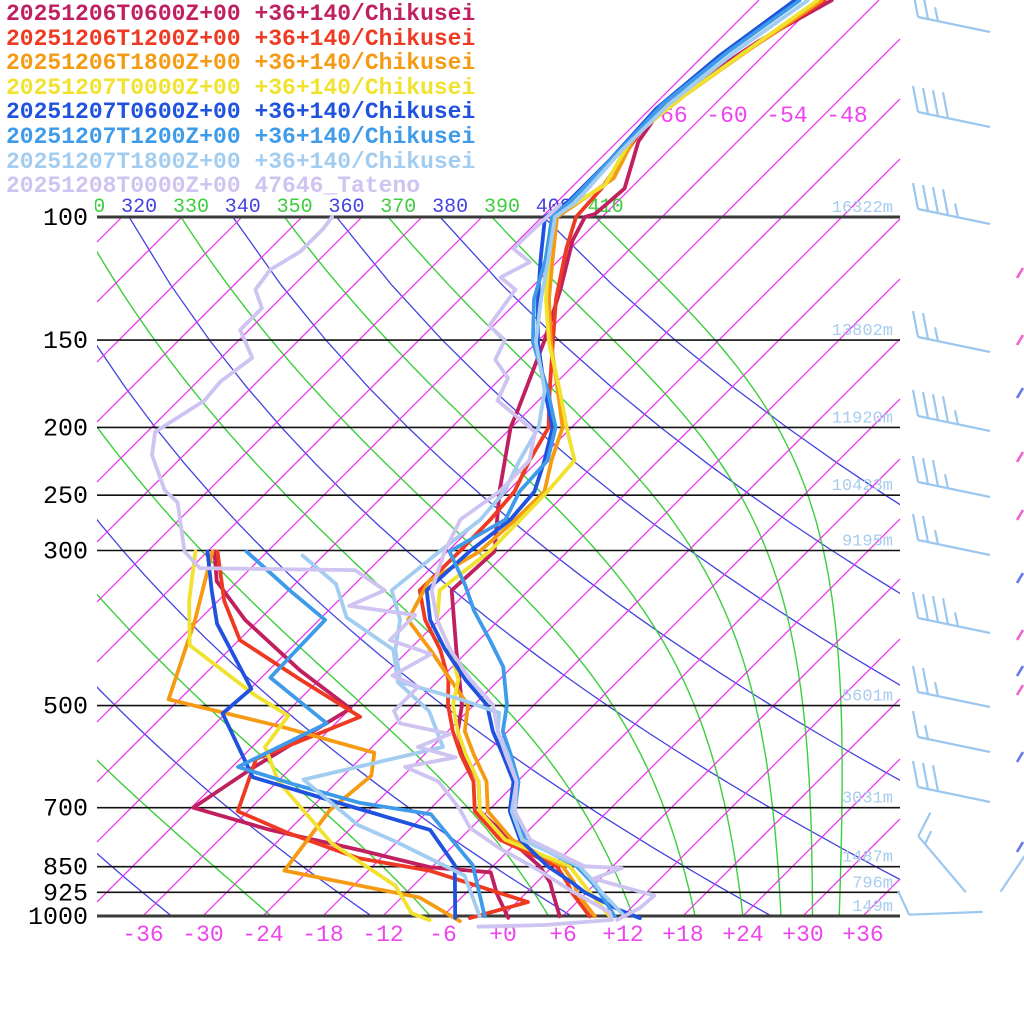 The image size is (1024, 1024). Describe the element at coordinates (65, 496) in the screenshot. I see `pressure-label-250: 250` at that location.